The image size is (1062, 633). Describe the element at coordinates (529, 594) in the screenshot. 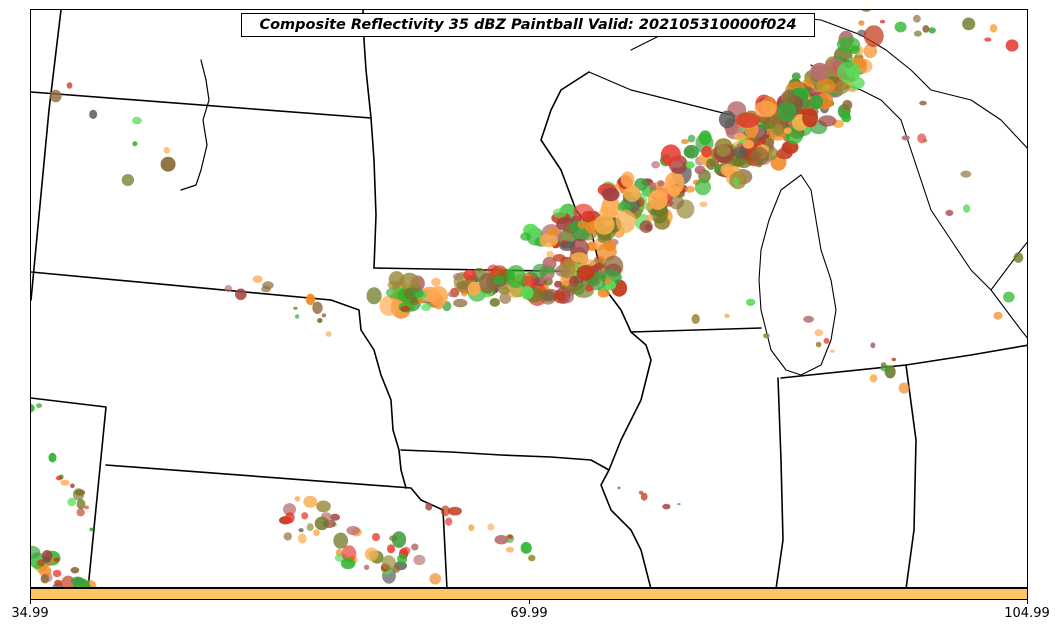

I see `colorbar` at that location.